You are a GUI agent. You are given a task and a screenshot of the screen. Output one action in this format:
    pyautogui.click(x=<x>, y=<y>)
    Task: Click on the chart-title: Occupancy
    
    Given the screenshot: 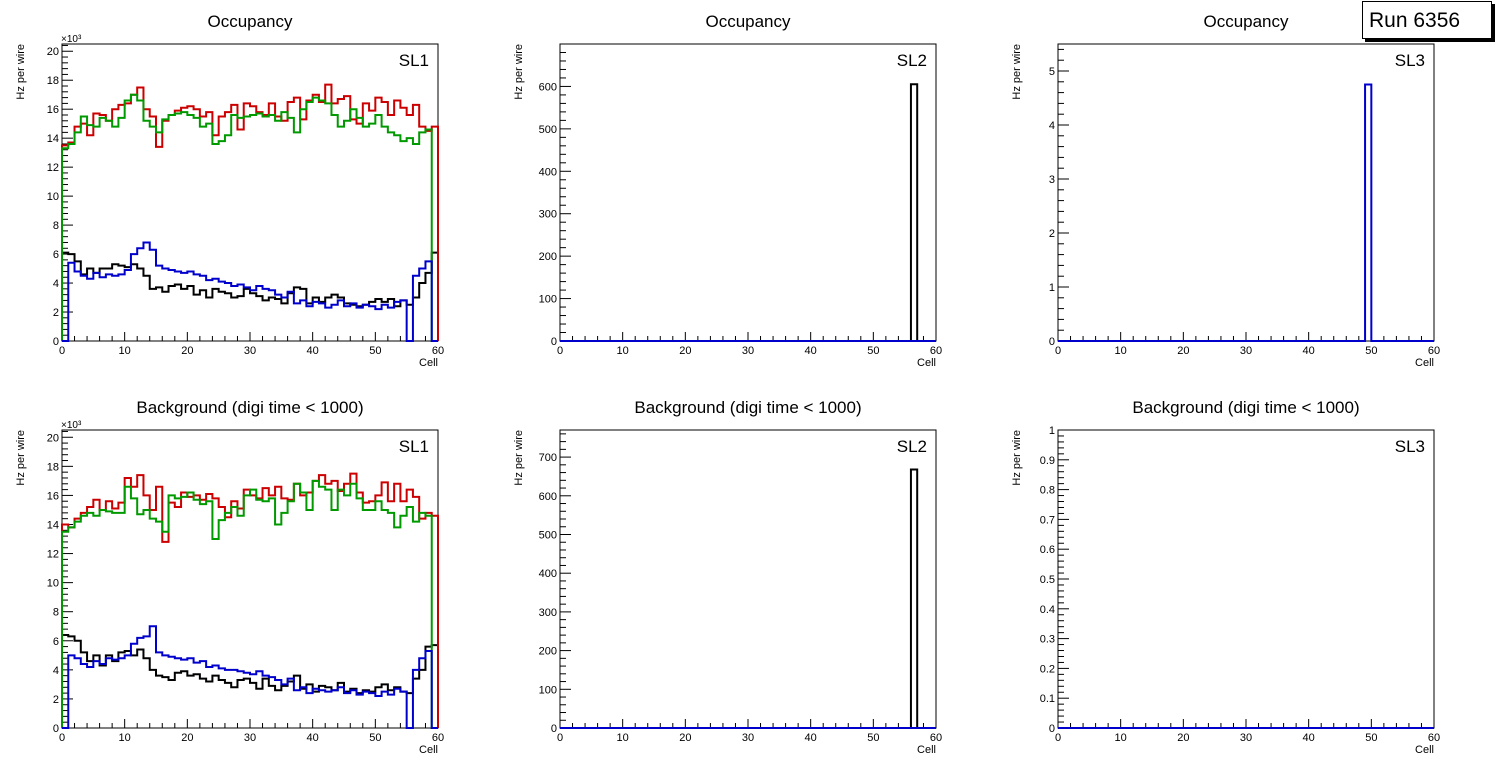 What is the action you would take?
    pyautogui.click(x=250, y=21)
    